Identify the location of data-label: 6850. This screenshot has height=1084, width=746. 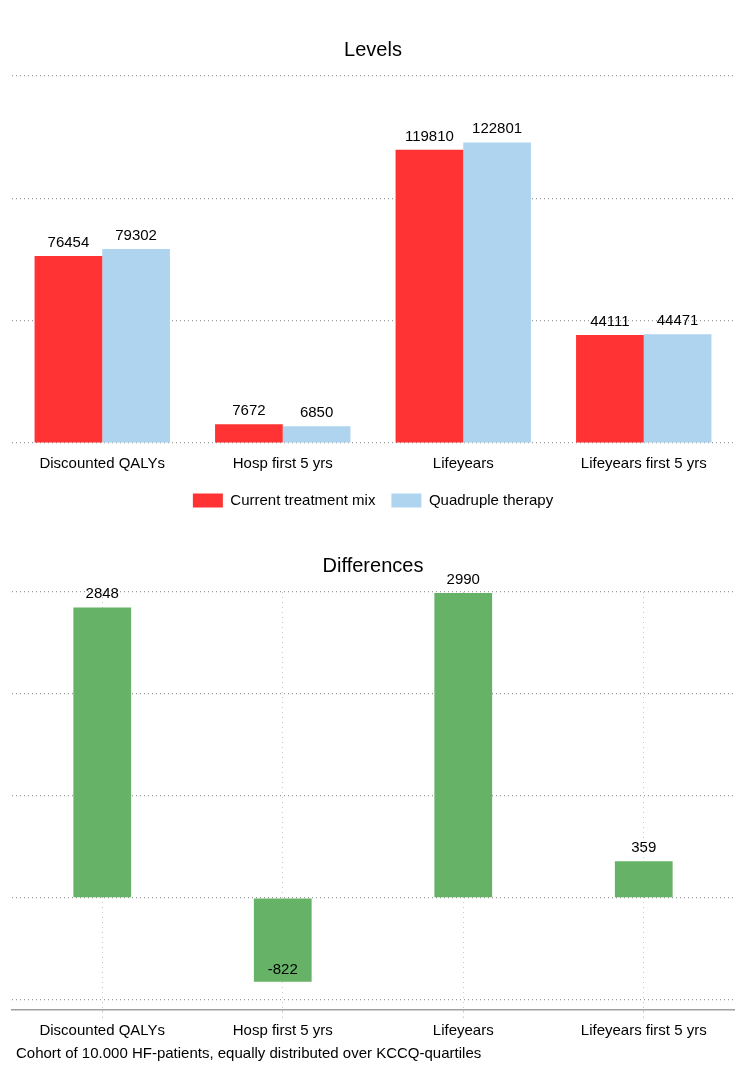
(316, 411).